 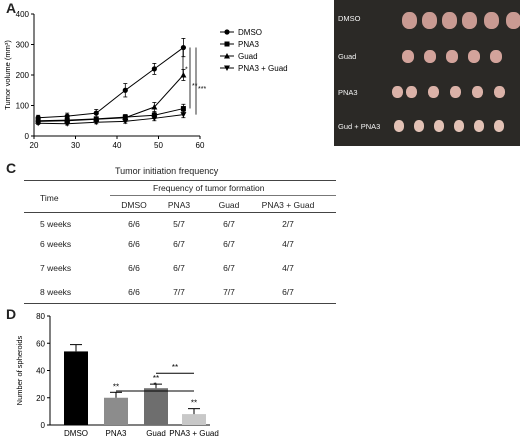 What do you see at coordinates (288, 205) in the screenshot?
I see `table-col-header: PNA3 + Guad` at bounding box center [288, 205].